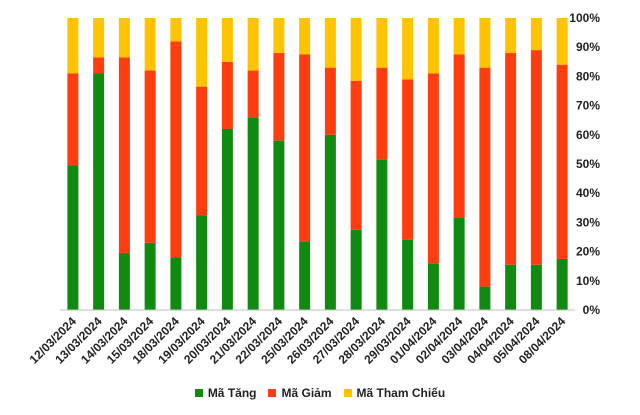 This screenshot has width=640, height=415. What do you see at coordinates (198, 393) in the screenshot?
I see `legend-swatch-tang` at bounding box center [198, 393].